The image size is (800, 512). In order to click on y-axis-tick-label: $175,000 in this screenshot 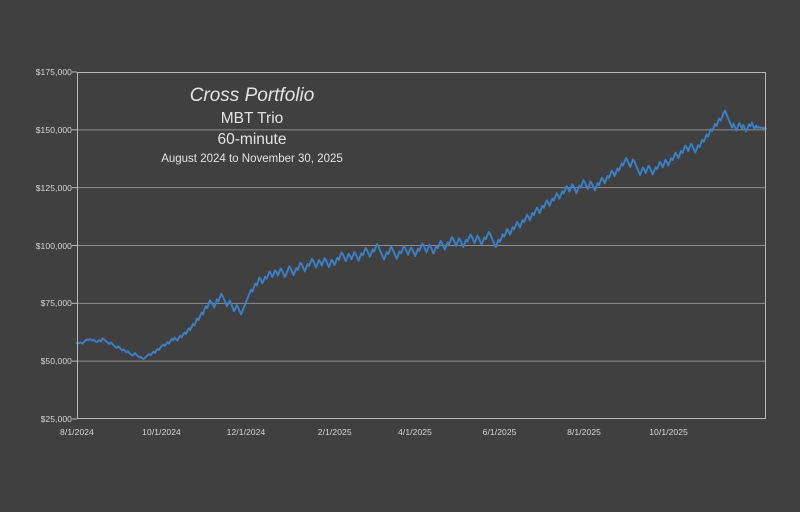, I will do `click(53, 72)`.